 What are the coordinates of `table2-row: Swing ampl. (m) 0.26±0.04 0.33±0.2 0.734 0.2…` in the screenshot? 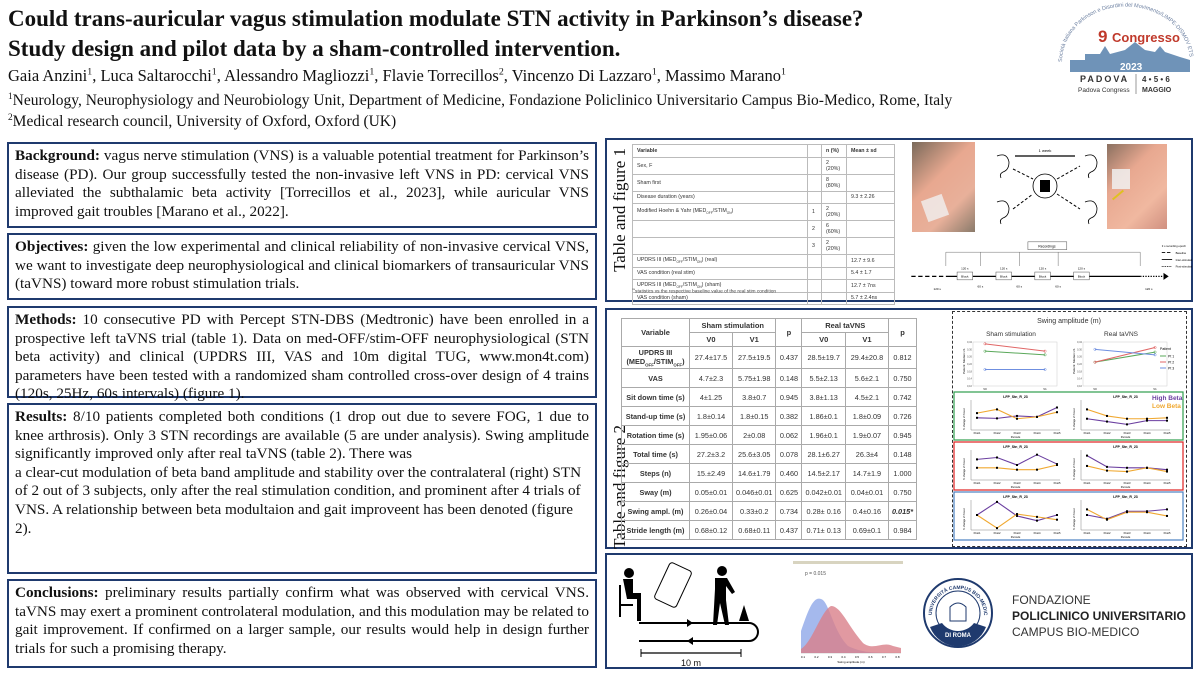 It's located at (769, 511).